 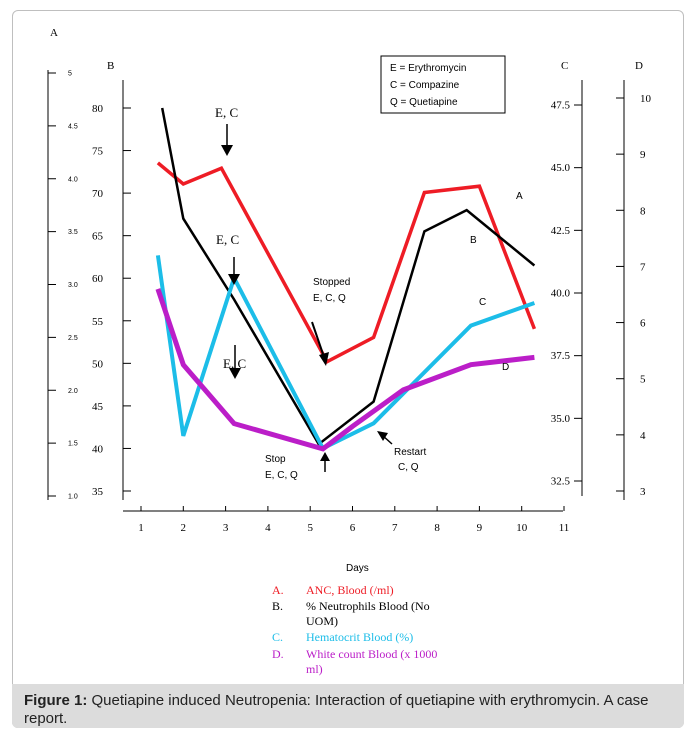 I want to click on annotation-stopped: Stopped, so click(x=331, y=282).